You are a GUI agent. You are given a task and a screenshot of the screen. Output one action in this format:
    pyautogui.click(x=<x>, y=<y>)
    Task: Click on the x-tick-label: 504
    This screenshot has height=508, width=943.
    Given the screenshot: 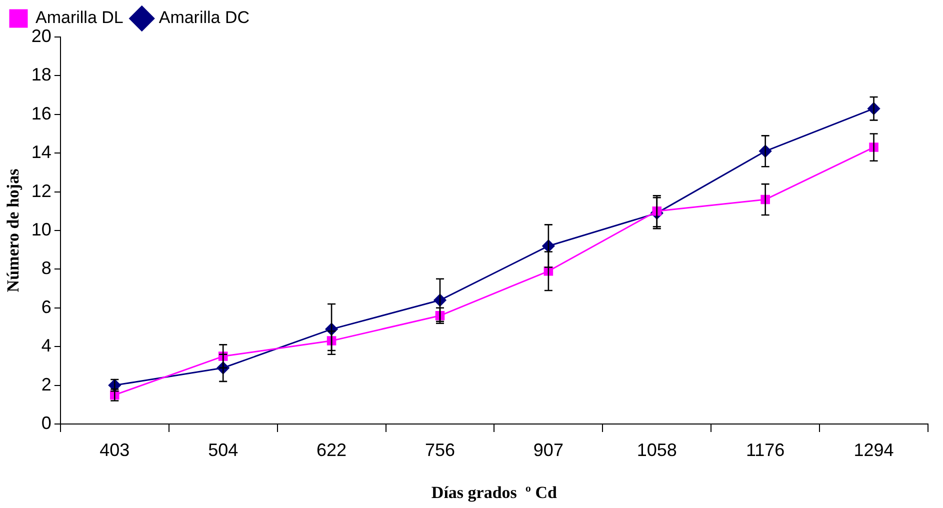 What is the action you would take?
    pyautogui.click(x=223, y=450)
    